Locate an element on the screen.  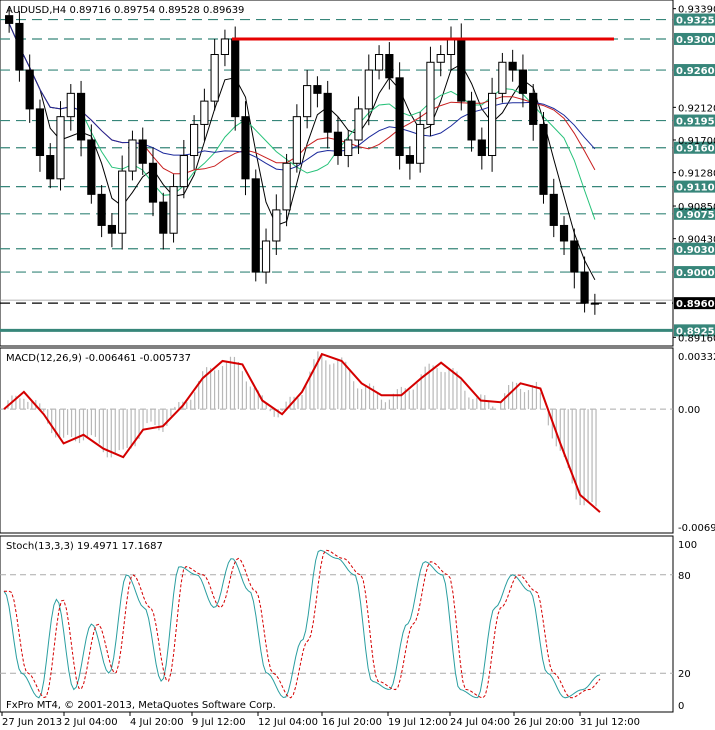
macd-scale: 0.003325 0.00 -0.006927 is located at coordinates (696, 443).